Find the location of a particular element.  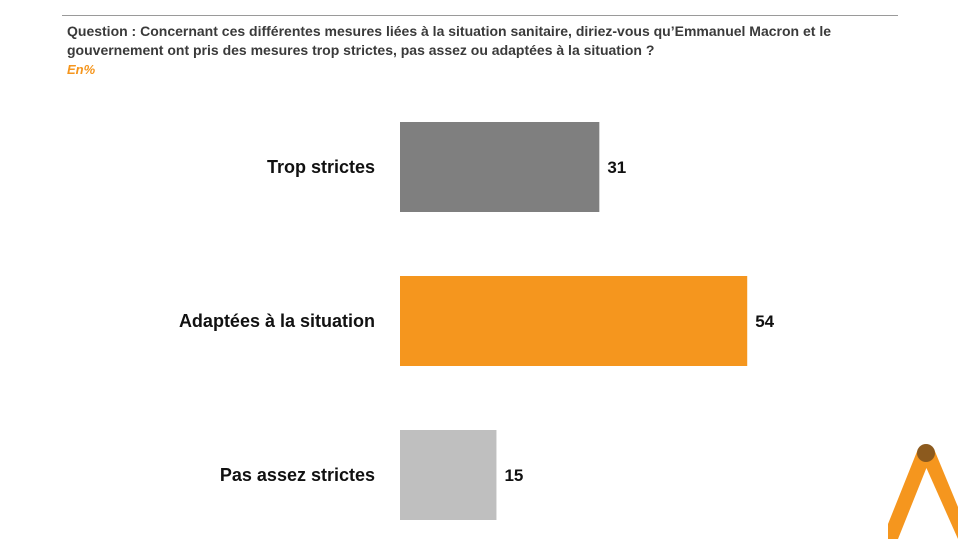

bar-adaptees-a-la-situation is located at coordinates (574, 321).